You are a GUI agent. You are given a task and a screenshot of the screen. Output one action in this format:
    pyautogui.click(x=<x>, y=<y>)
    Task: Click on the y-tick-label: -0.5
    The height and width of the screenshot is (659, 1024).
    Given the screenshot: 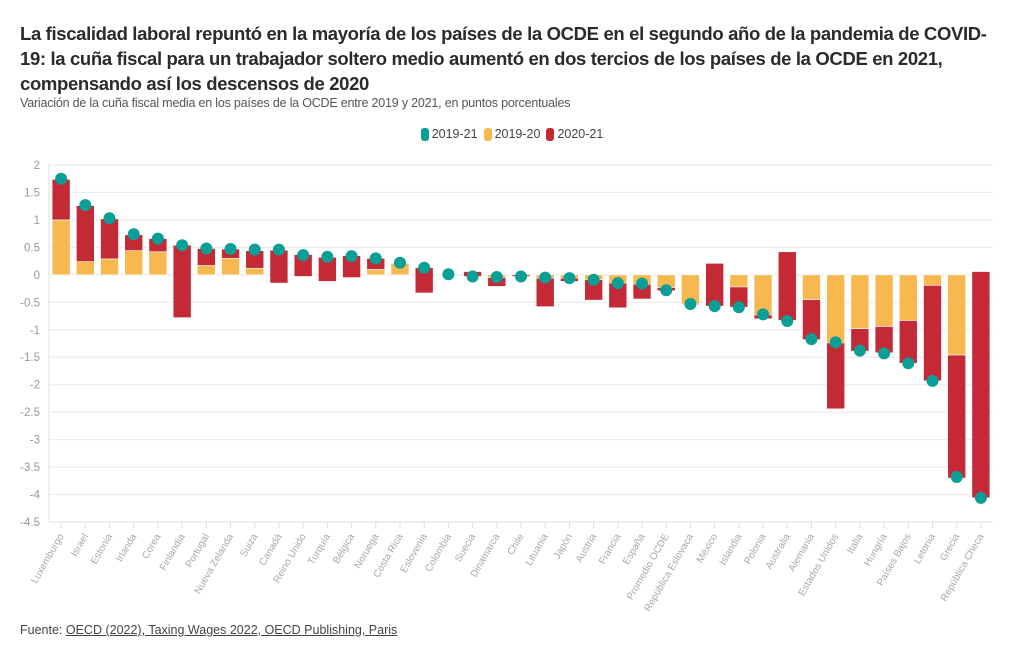 What is the action you would take?
    pyautogui.click(x=30, y=303)
    